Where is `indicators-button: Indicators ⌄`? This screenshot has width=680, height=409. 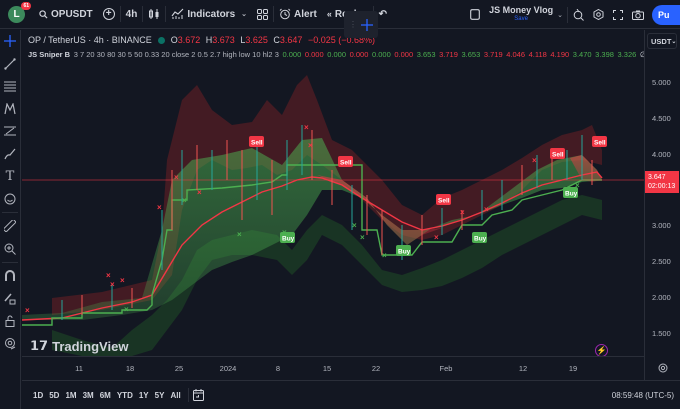 indicators-button: Indicators ⌄ is located at coordinates (209, 14).